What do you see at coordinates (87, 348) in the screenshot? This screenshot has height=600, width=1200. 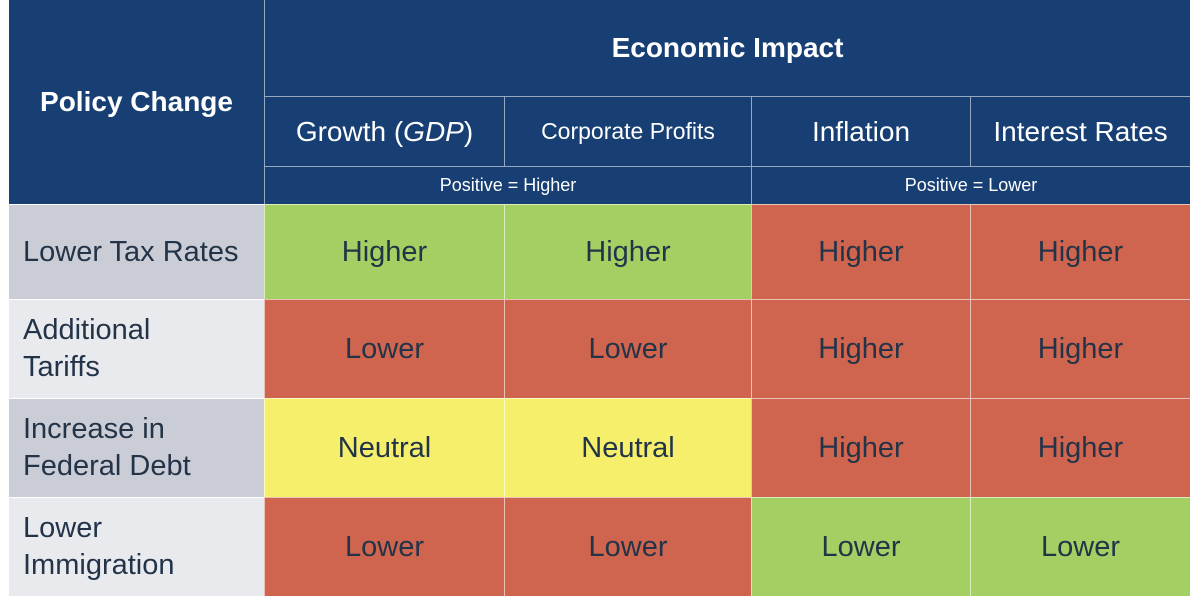 I see `row-label-text: Additional Tariffs` at bounding box center [87, 348].